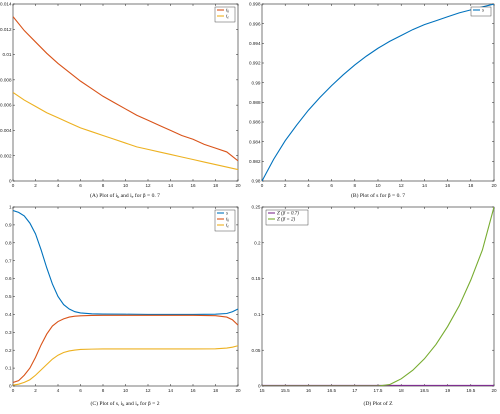 This screenshot has height=414, width=500. Describe the element at coordinates (288, 214) in the screenshot. I see `legend-entry: Z (β = 0.7)` at that location.